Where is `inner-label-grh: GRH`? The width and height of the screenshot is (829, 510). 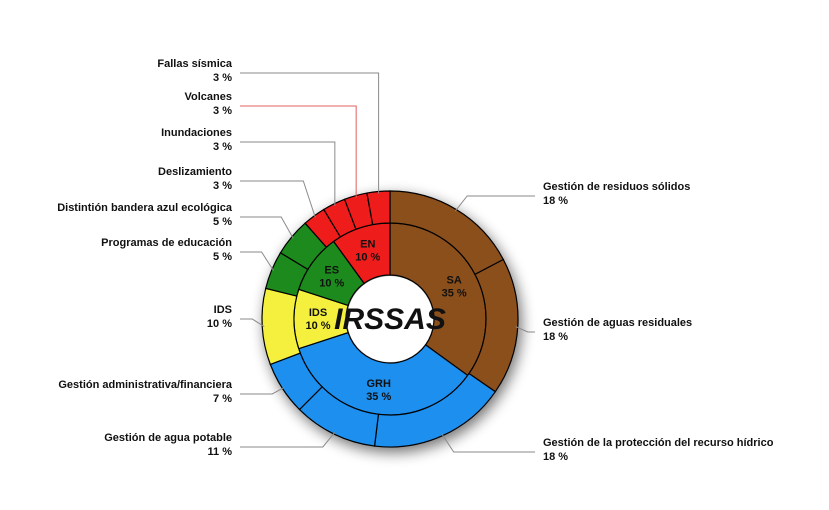
inner-label-grh: GRH is located at coordinates (379, 384).